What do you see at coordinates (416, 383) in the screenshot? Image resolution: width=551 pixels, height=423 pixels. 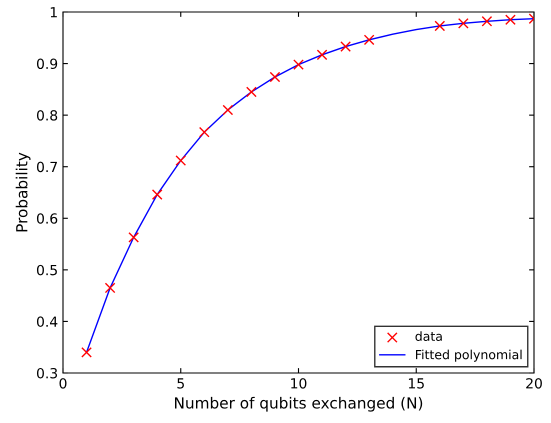 I see `x-tick-label: 15` at bounding box center [416, 383].